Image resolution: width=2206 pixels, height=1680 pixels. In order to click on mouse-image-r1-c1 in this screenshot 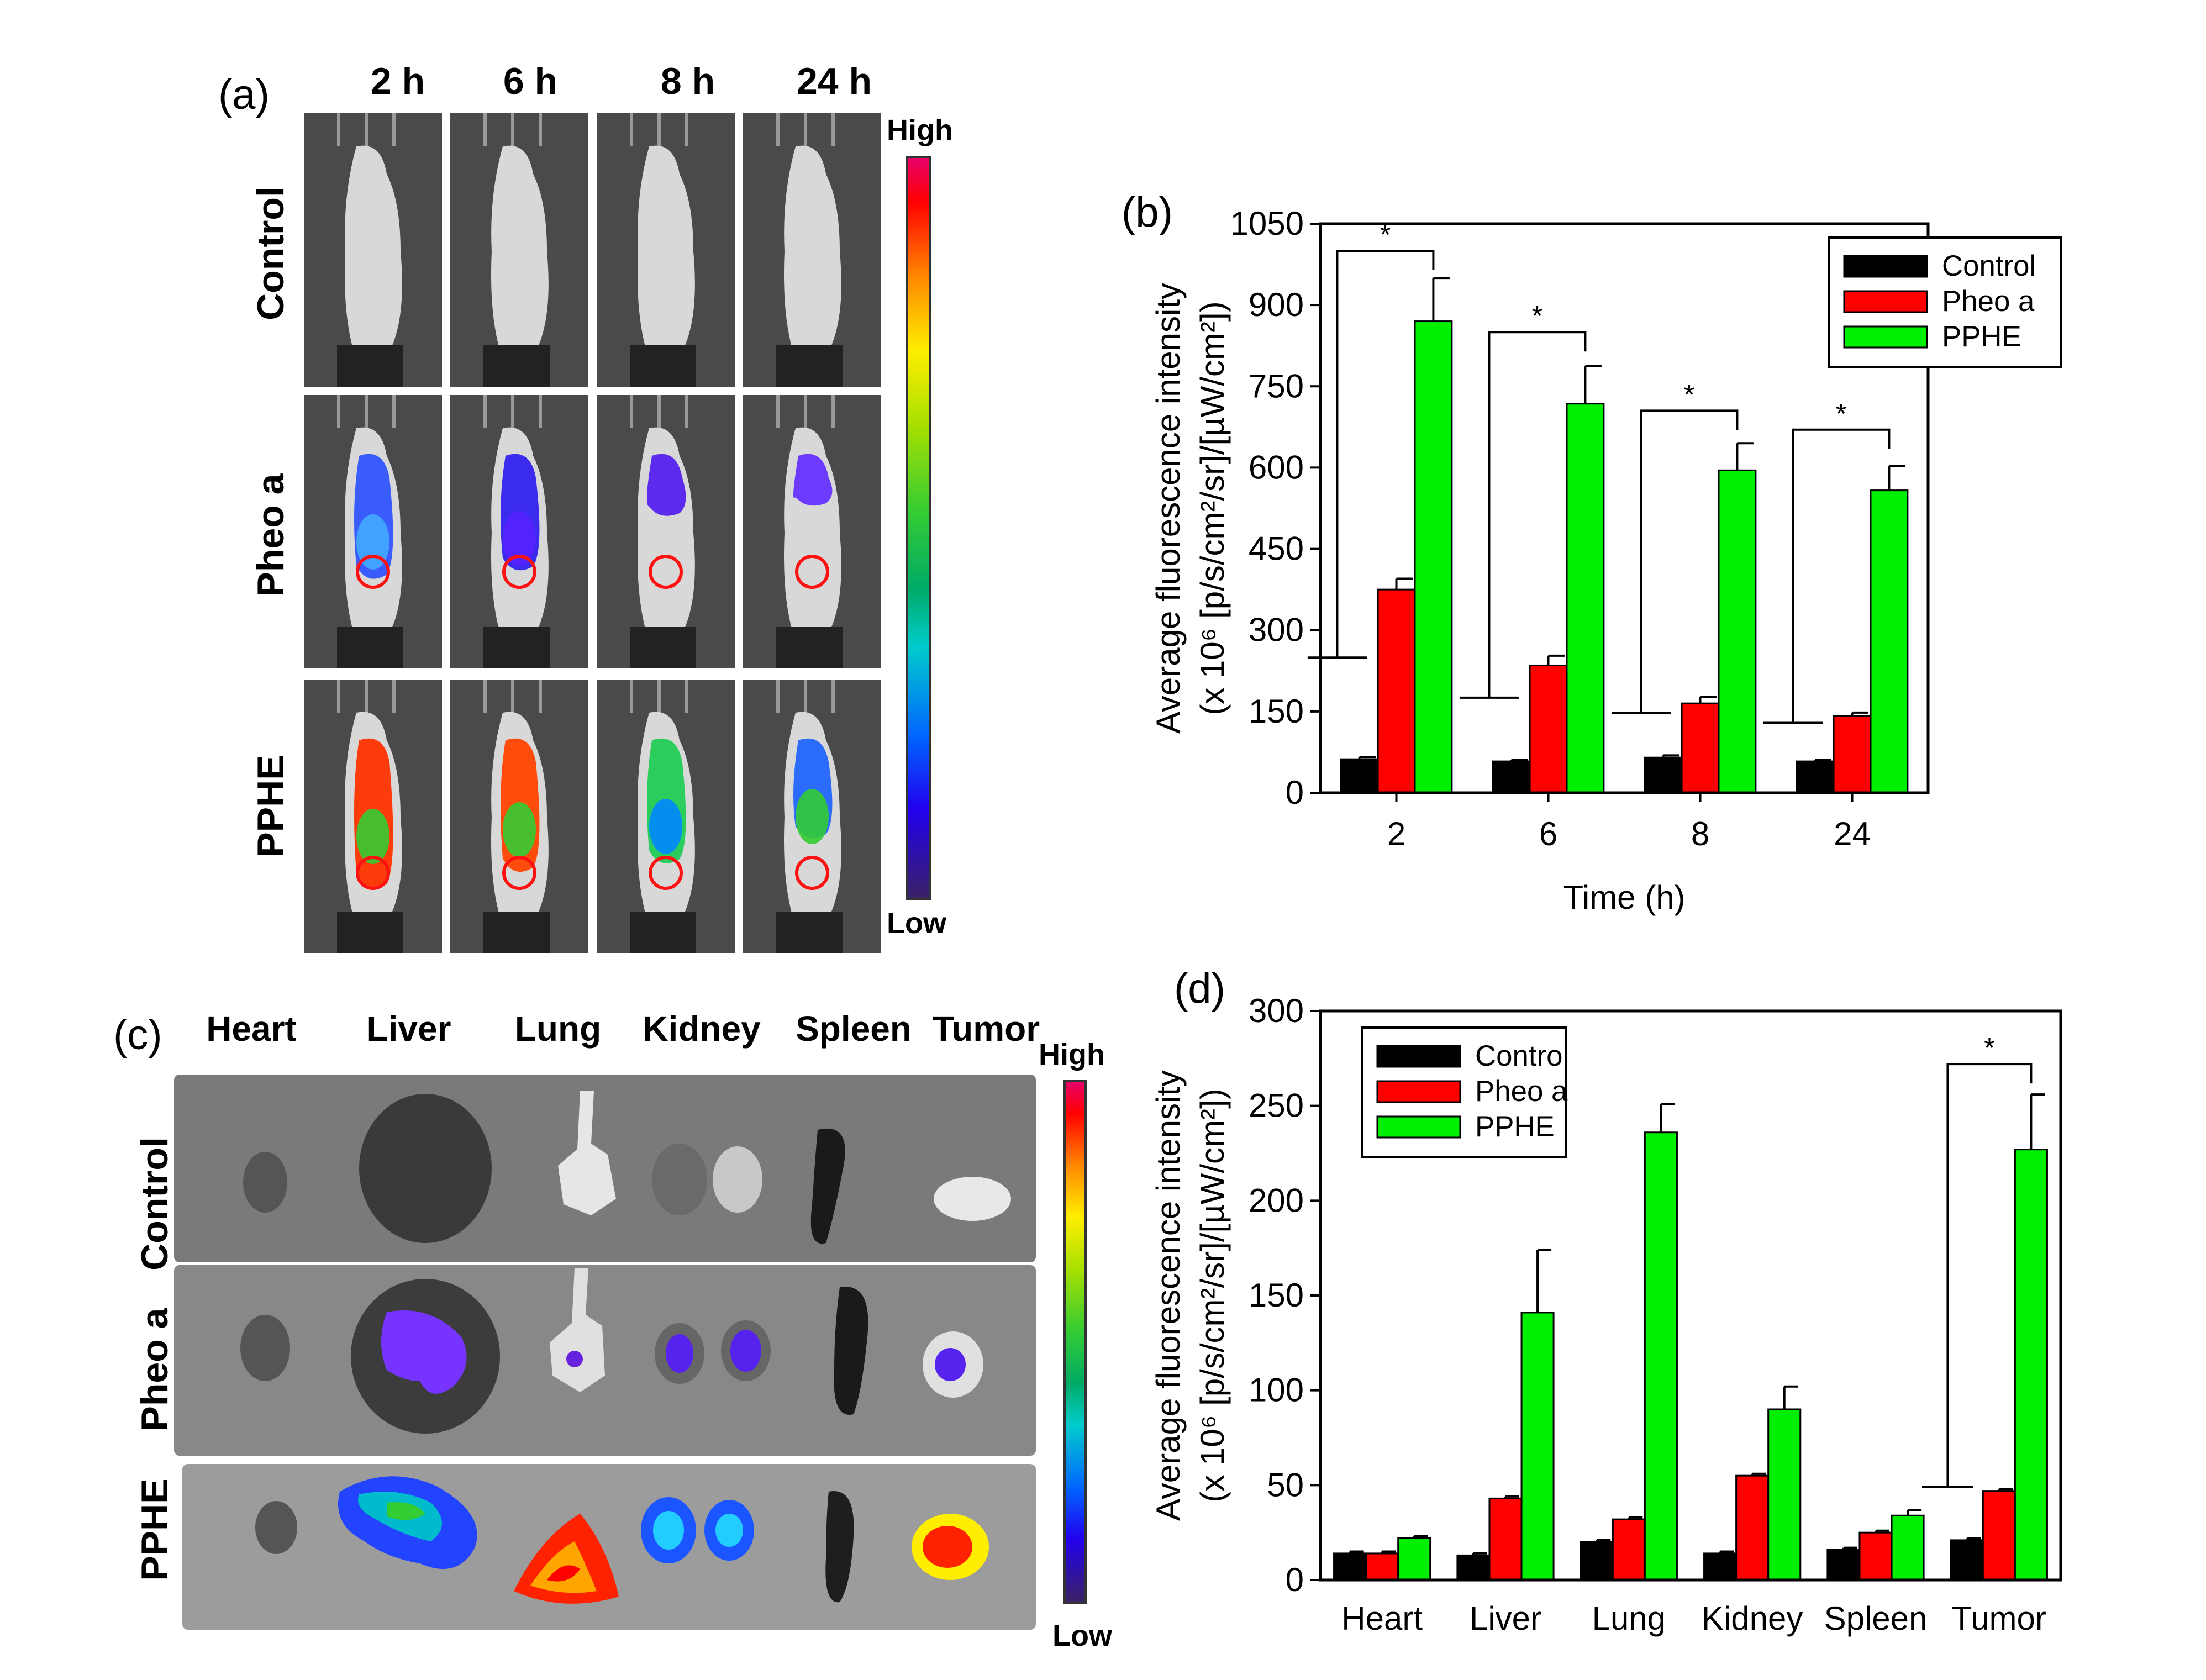, I will do `click(519, 531)`.